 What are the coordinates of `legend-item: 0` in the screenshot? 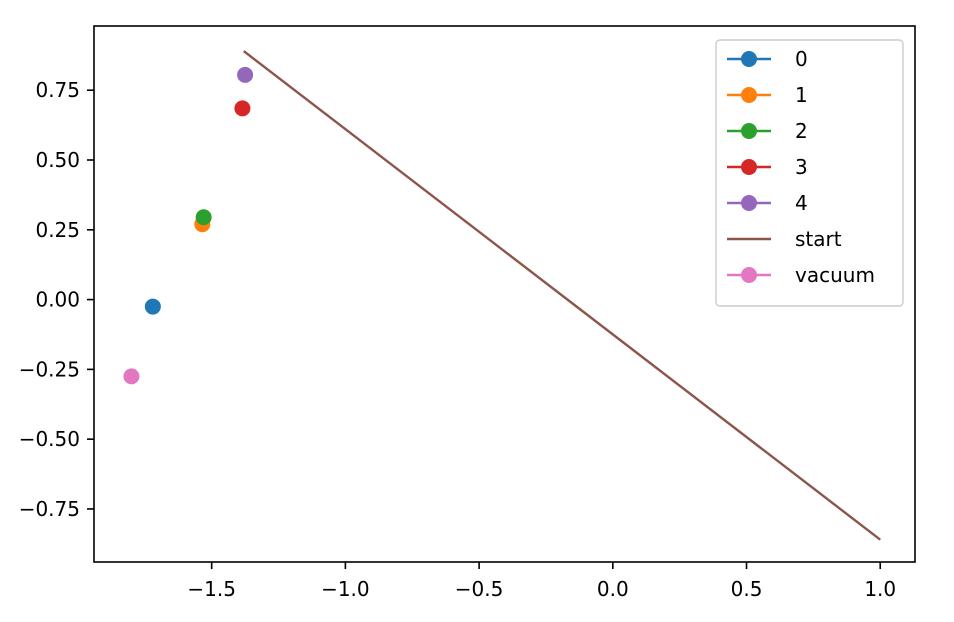 It's located at (767, 59).